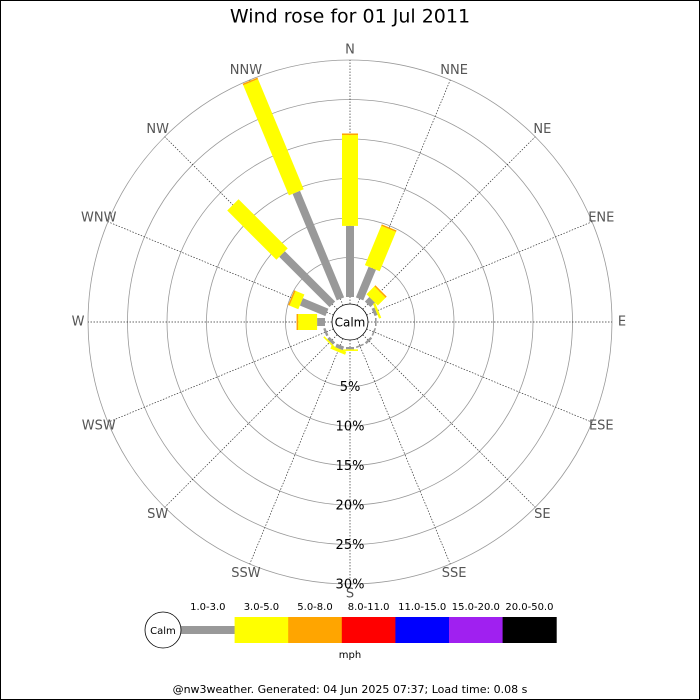 Image resolution: width=700 pixels, height=700 pixels. I want to click on legend-label: 20.0-50.0, so click(529, 607).